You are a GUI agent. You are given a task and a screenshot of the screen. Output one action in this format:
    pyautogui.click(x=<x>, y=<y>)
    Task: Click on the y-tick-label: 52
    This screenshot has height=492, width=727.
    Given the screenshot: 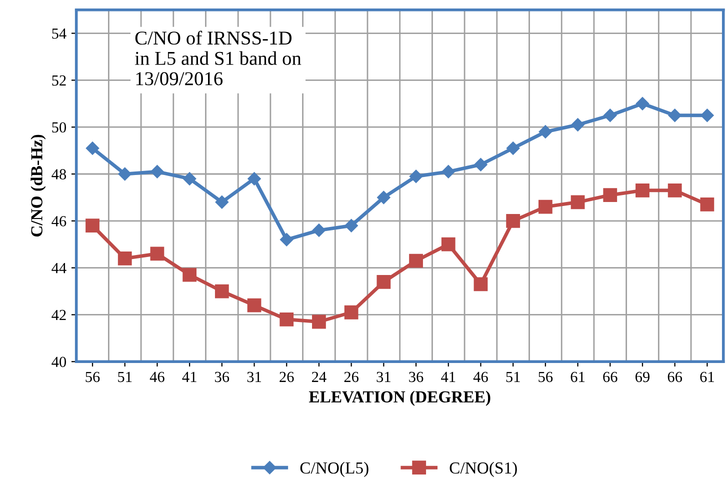 What is the action you would take?
    pyautogui.click(x=59, y=80)
    